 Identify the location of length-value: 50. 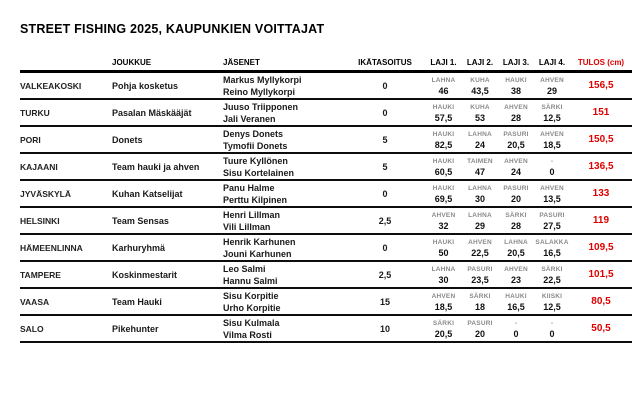
(443, 253).